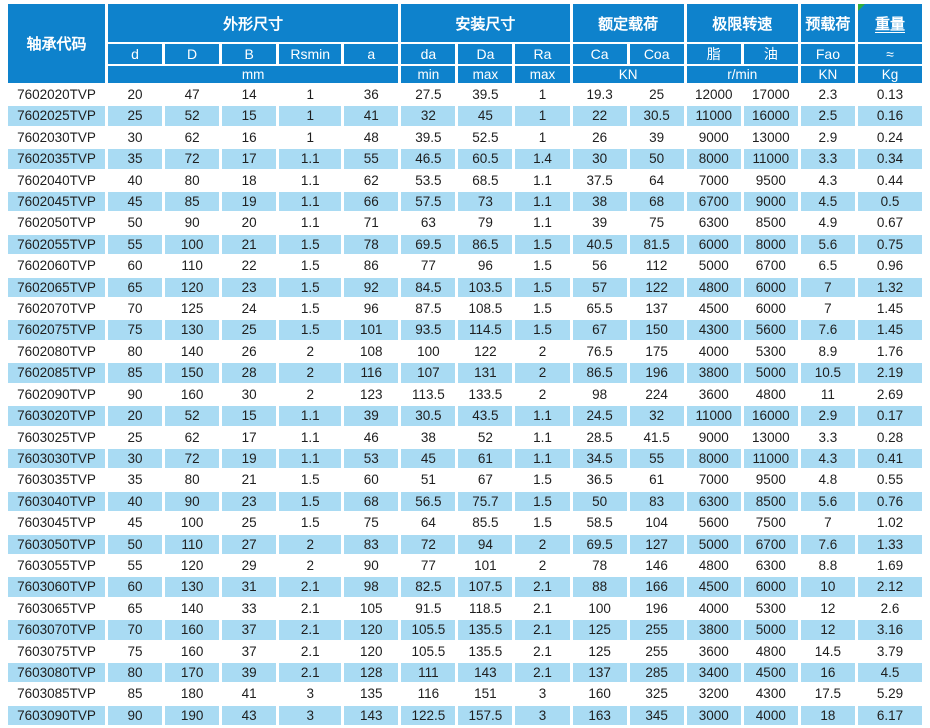  Describe the element at coordinates (428, 608) in the screenshot. I see `value-cell: 91.5` at that location.